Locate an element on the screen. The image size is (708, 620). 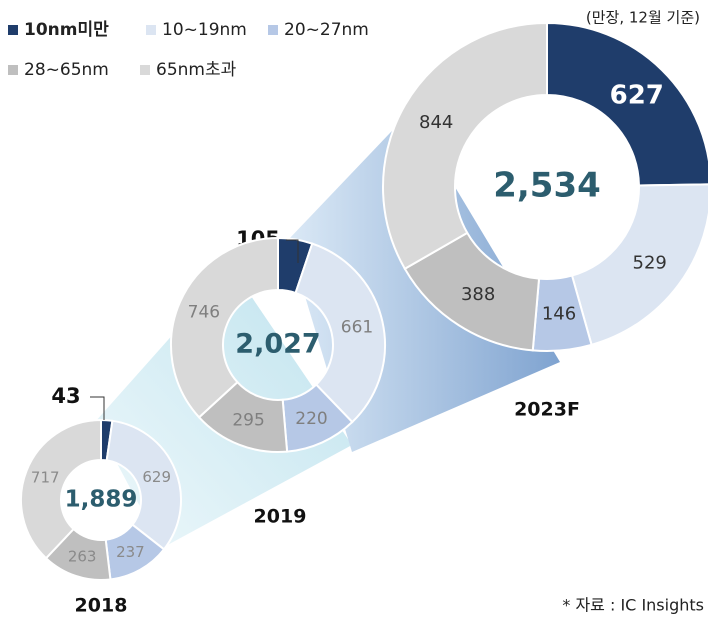
data-label: 295 is located at coordinates (248, 420).